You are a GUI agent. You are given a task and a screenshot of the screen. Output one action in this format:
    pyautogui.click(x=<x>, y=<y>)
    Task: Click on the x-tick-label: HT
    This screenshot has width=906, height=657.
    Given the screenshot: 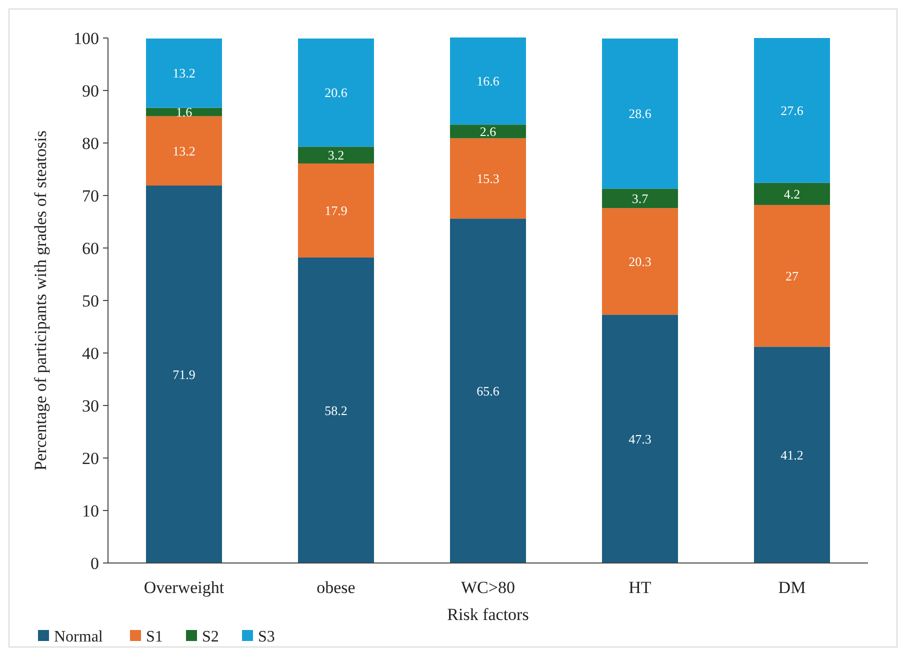 What is the action you would take?
    pyautogui.click(x=640, y=587)
    